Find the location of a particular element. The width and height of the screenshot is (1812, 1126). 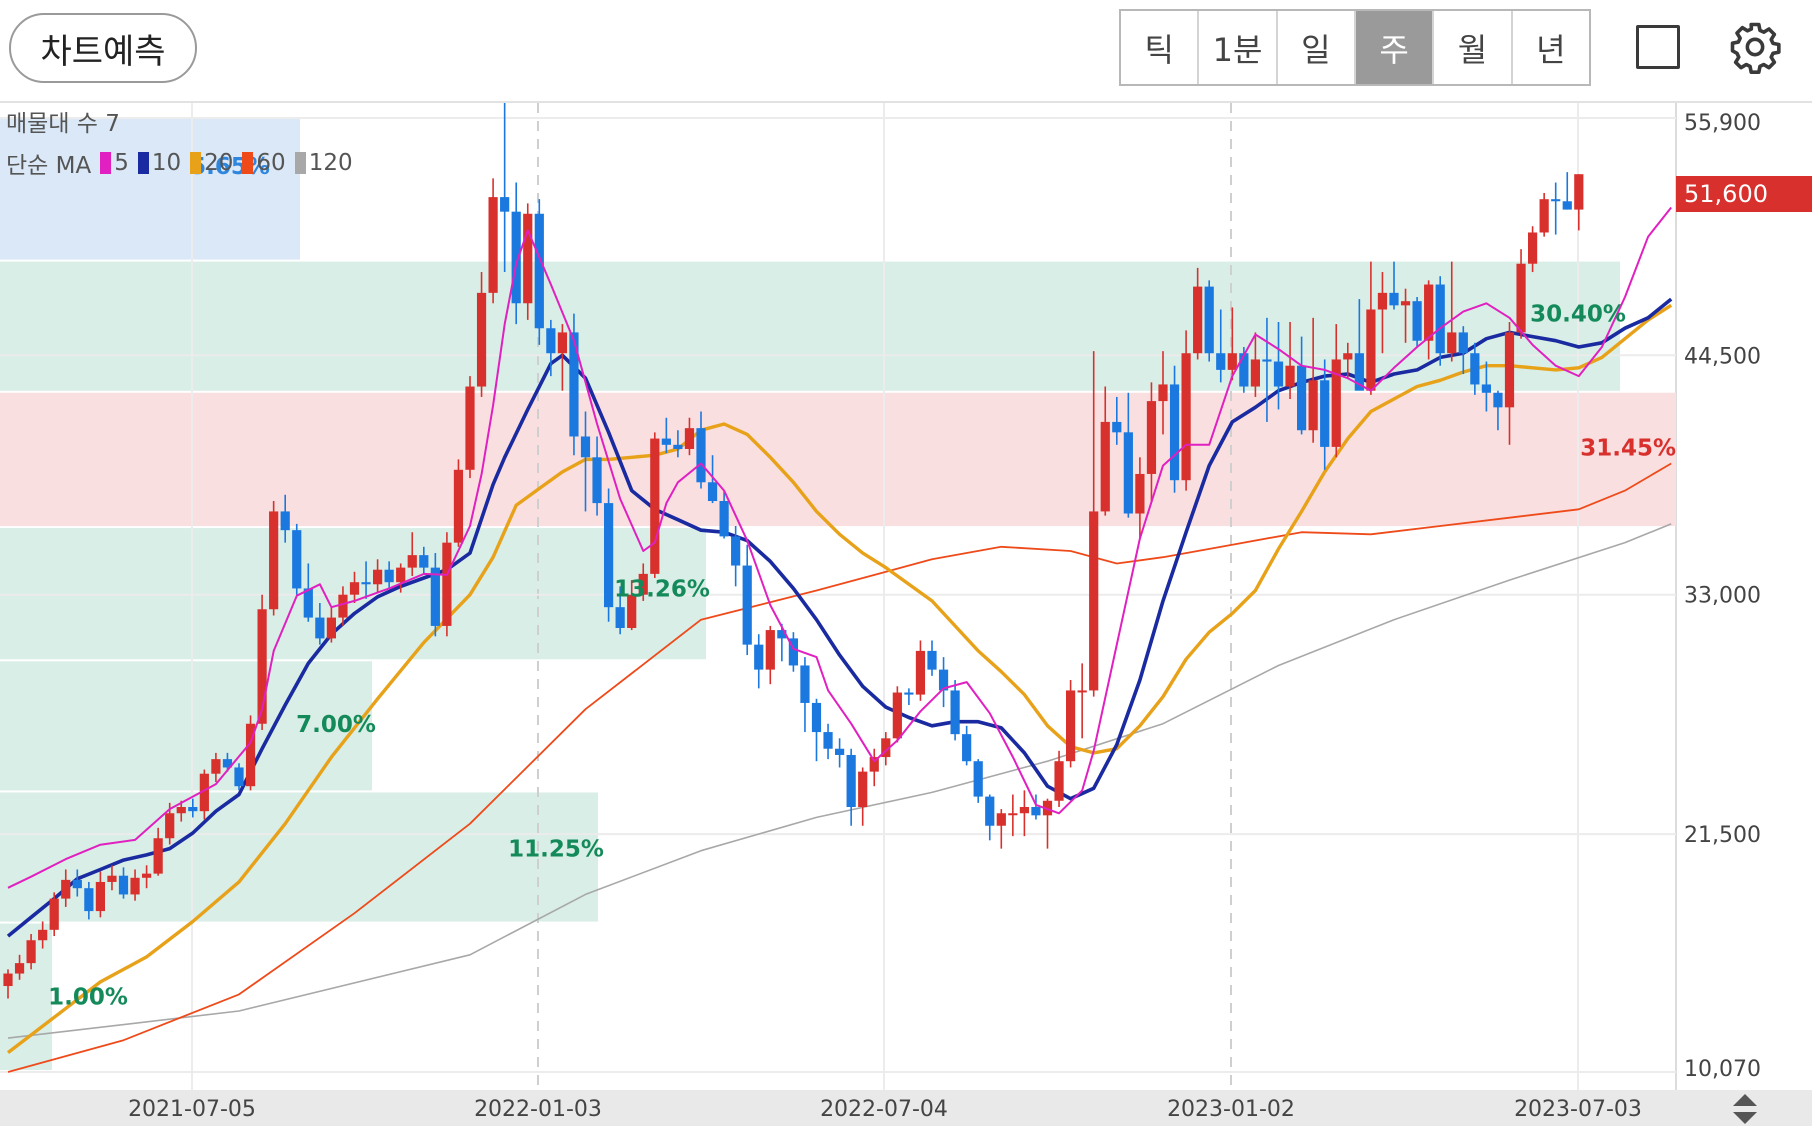

chart-predict-button: 차트예측 is located at coordinates (103, 48).